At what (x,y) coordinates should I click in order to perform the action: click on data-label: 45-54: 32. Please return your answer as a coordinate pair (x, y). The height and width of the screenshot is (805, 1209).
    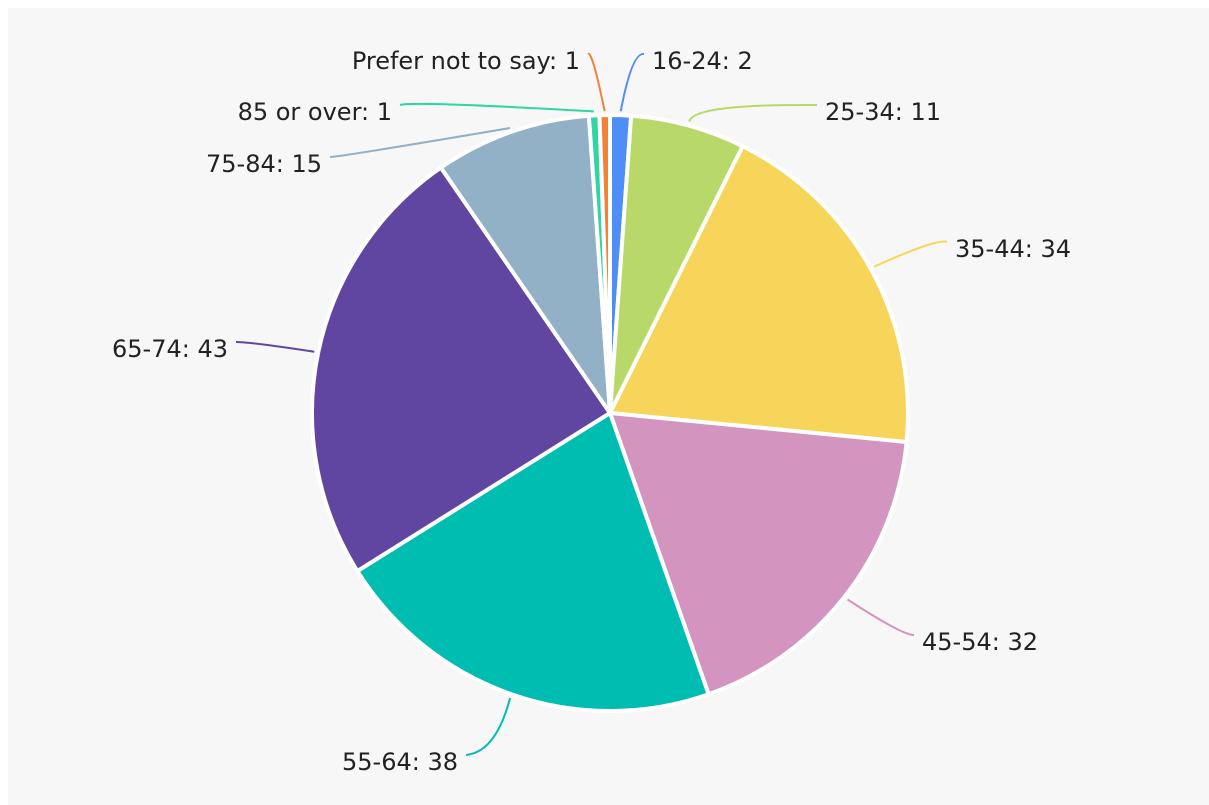
    Looking at the image, I should click on (980, 642).